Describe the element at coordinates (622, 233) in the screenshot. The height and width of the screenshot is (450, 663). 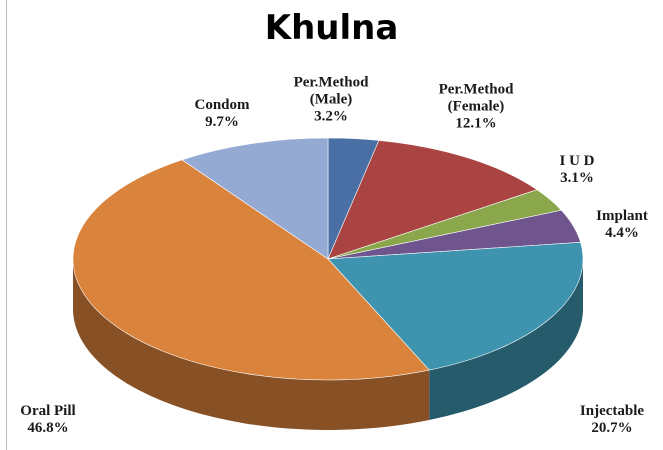
I see `label-value: 4.4%` at that location.